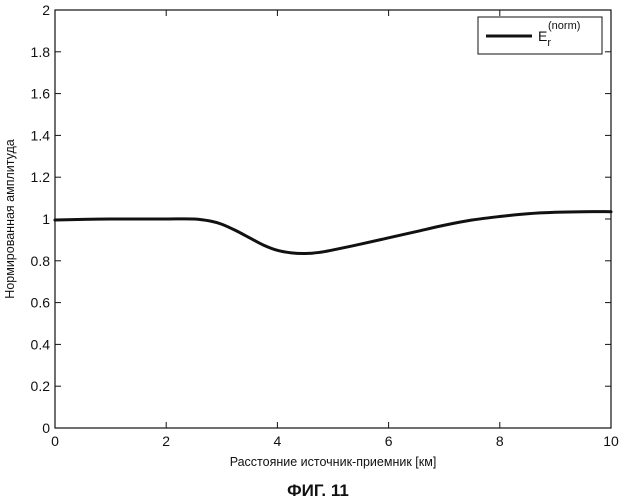 Image resolution: width=625 pixels, height=500 pixels. I want to click on y-tick-label: 0.4, so click(41, 344).